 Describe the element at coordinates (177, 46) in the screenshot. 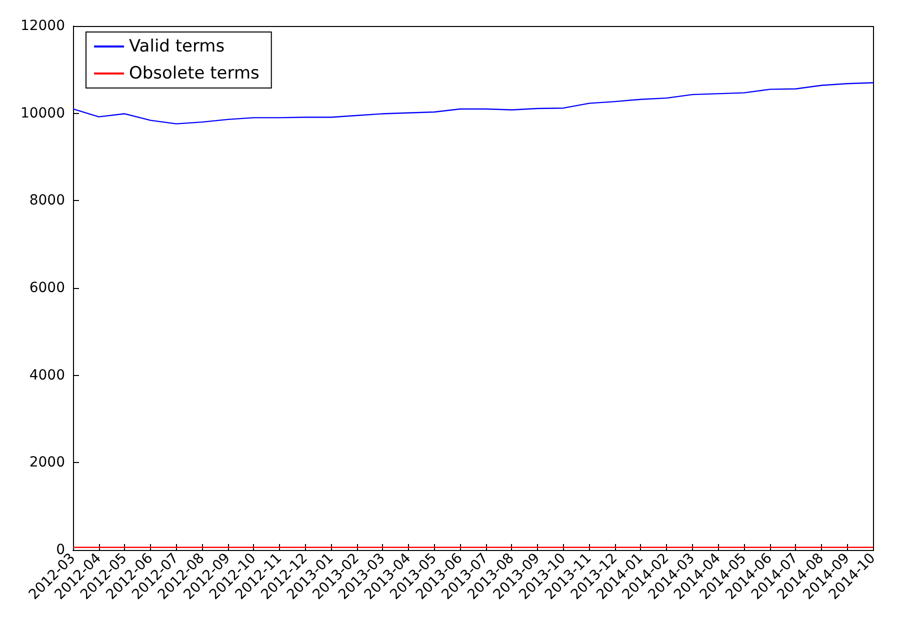

I see `legend-label: Valid terms` at that location.